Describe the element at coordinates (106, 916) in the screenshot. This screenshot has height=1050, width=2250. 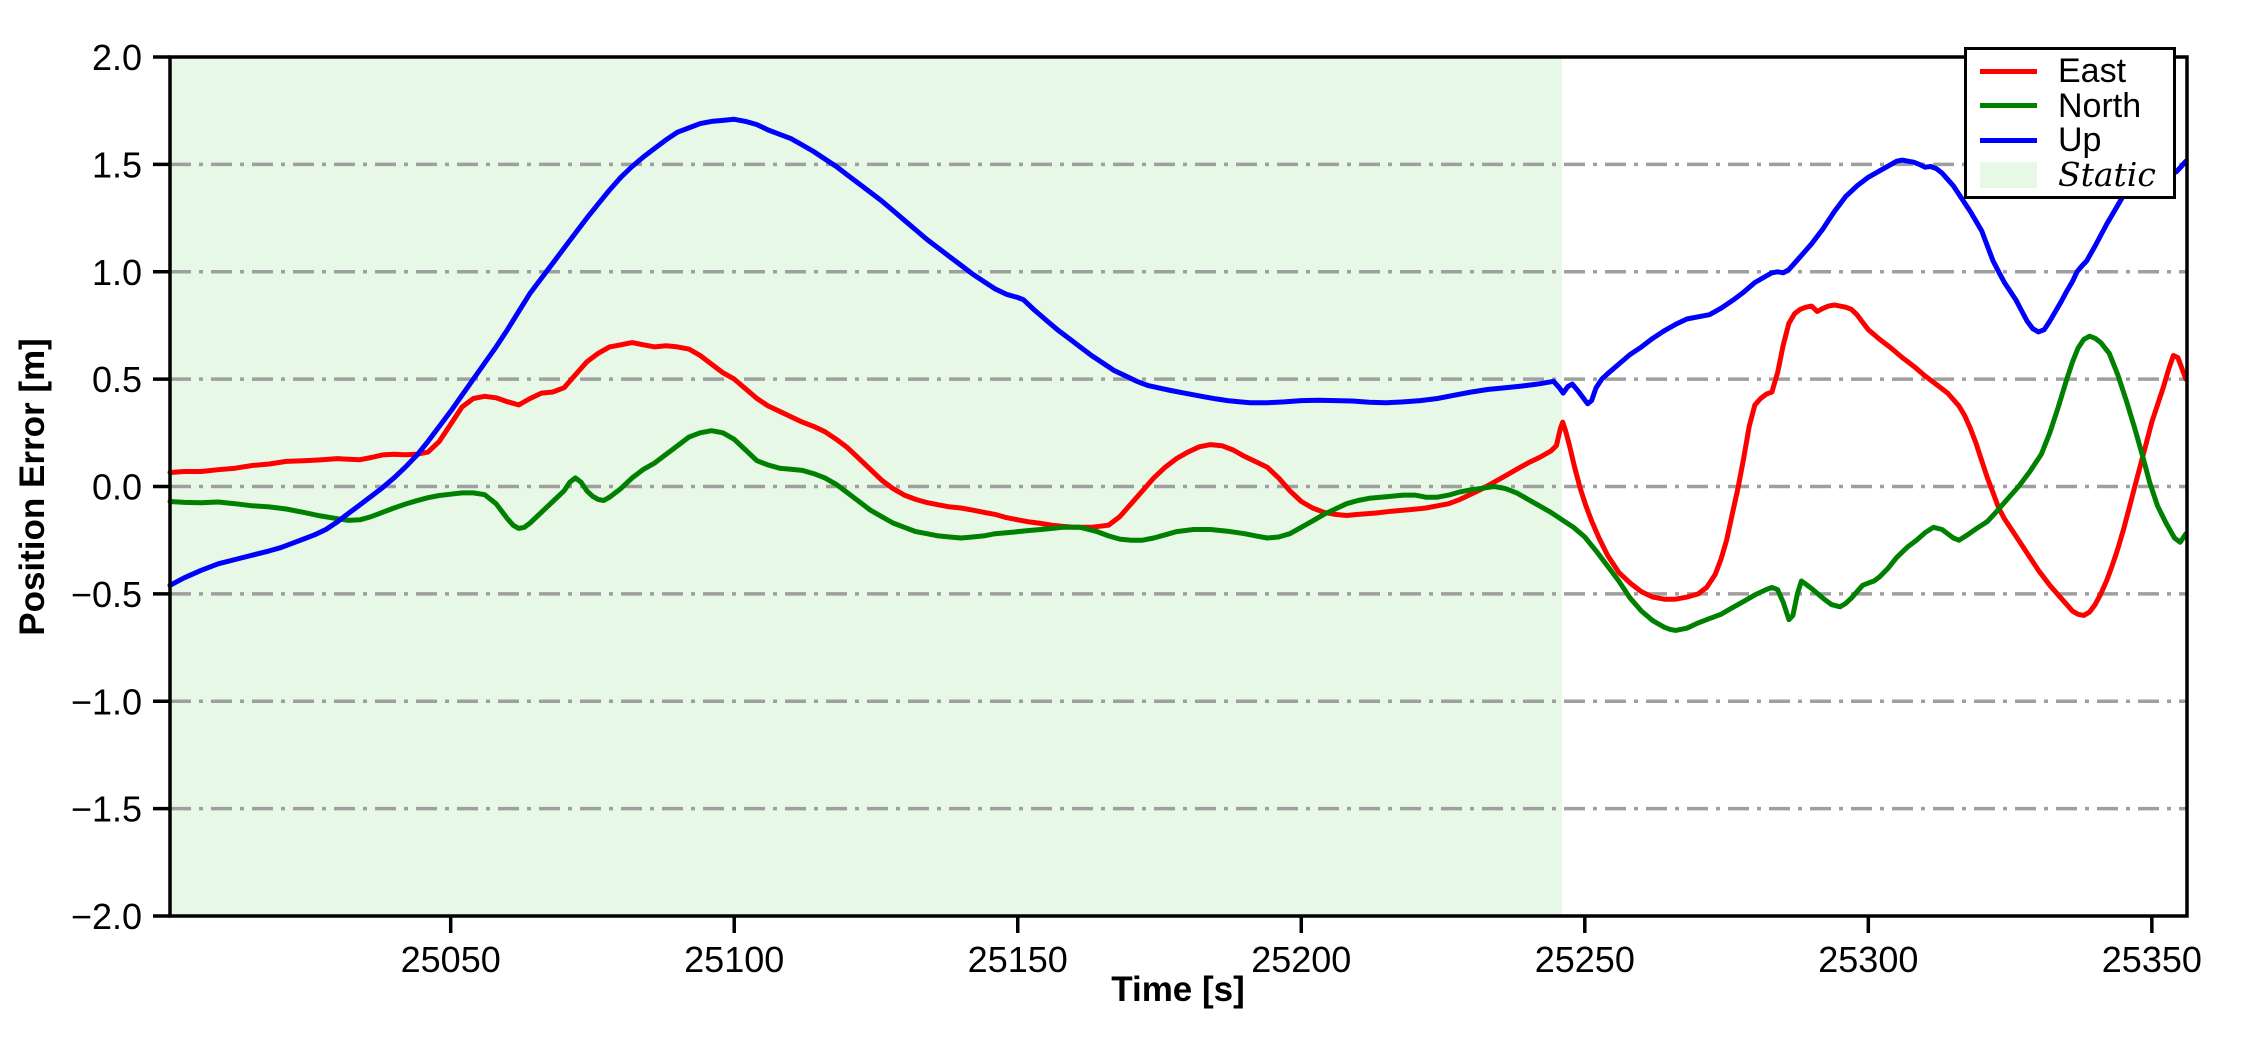
I see `y-tick-label: −2.0` at that location.